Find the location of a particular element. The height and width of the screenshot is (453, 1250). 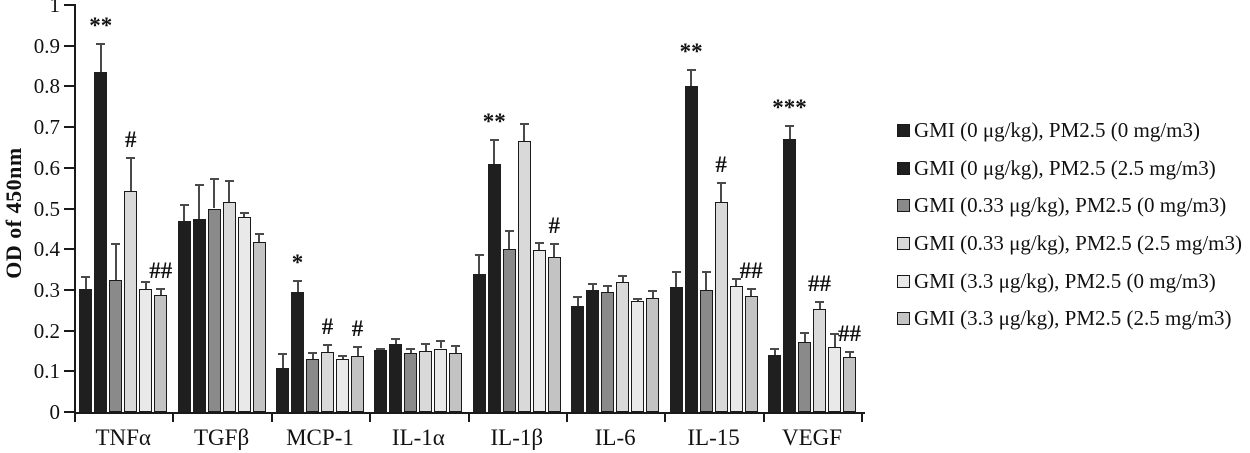

bar-s2-TGFβ is located at coordinates (199, 315).